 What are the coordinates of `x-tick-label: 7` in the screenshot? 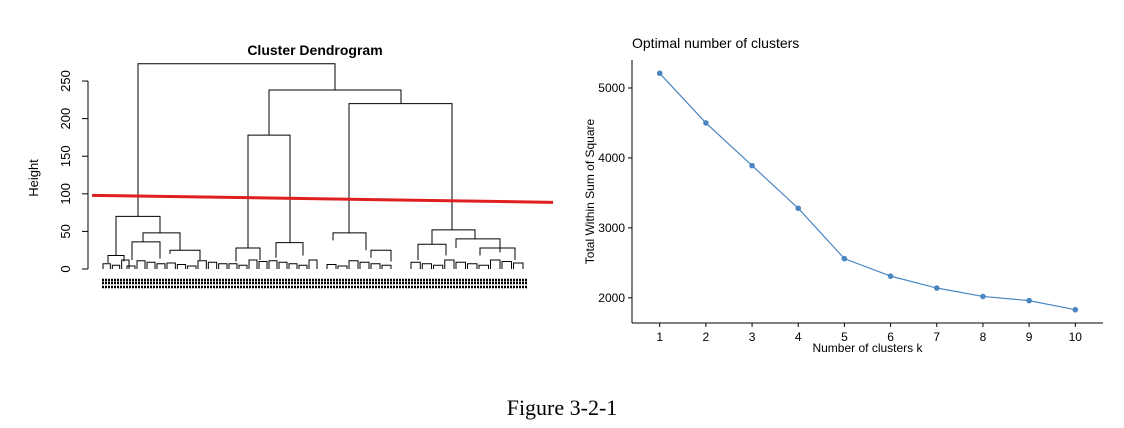 It's located at (936, 337).